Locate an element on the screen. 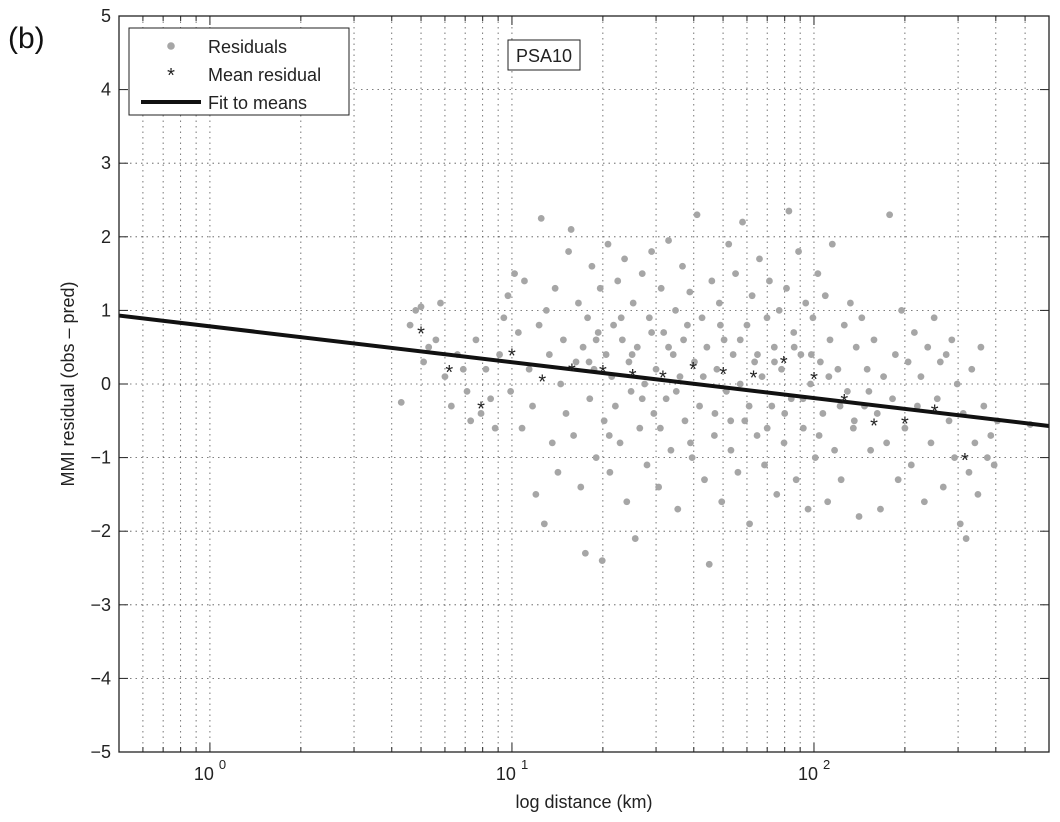 The height and width of the screenshot is (822, 1060). legend-mean-marker: * is located at coordinates (171, 76).